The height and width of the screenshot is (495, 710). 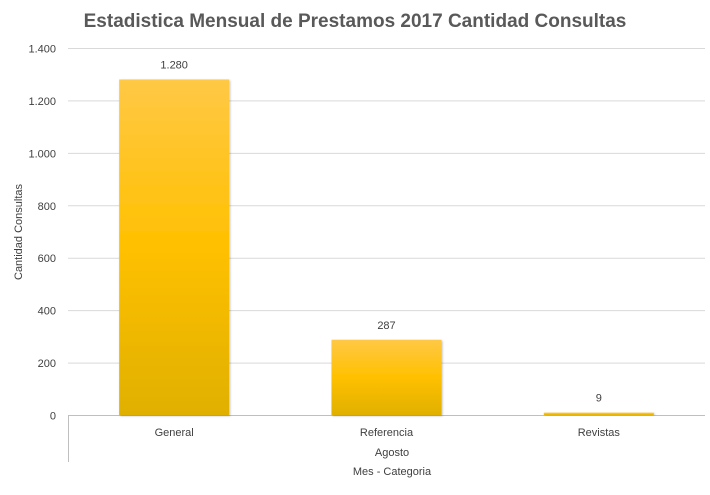 I want to click on data-label: 287, so click(x=386, y=326).